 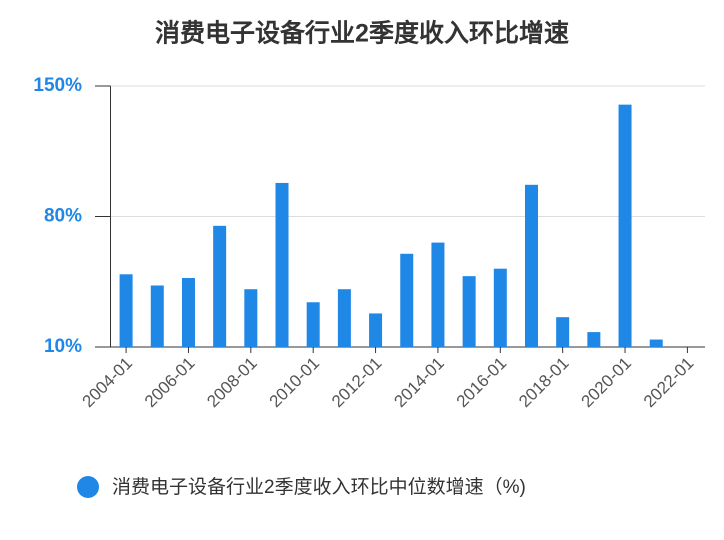 I want to click on y-tick-label: 10%, so click(x=63, y=346).